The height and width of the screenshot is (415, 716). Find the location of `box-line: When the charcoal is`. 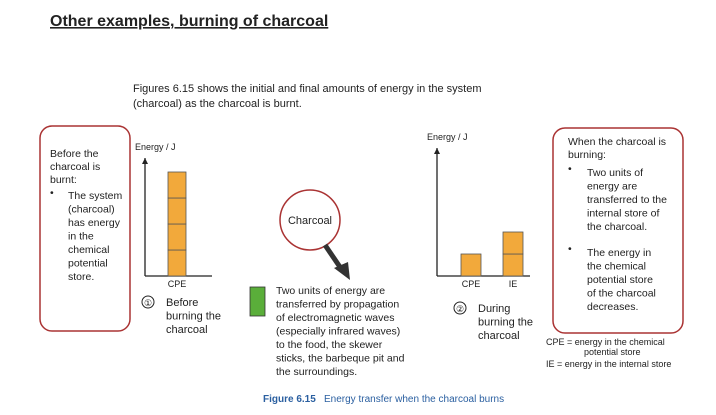

box-line: When the charcoal is is located at coordinates (617, 142).